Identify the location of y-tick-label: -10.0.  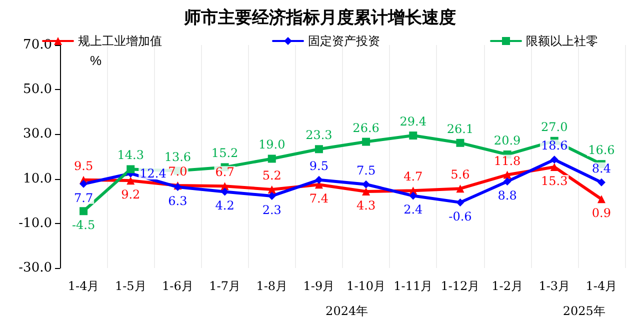
(35, 223).